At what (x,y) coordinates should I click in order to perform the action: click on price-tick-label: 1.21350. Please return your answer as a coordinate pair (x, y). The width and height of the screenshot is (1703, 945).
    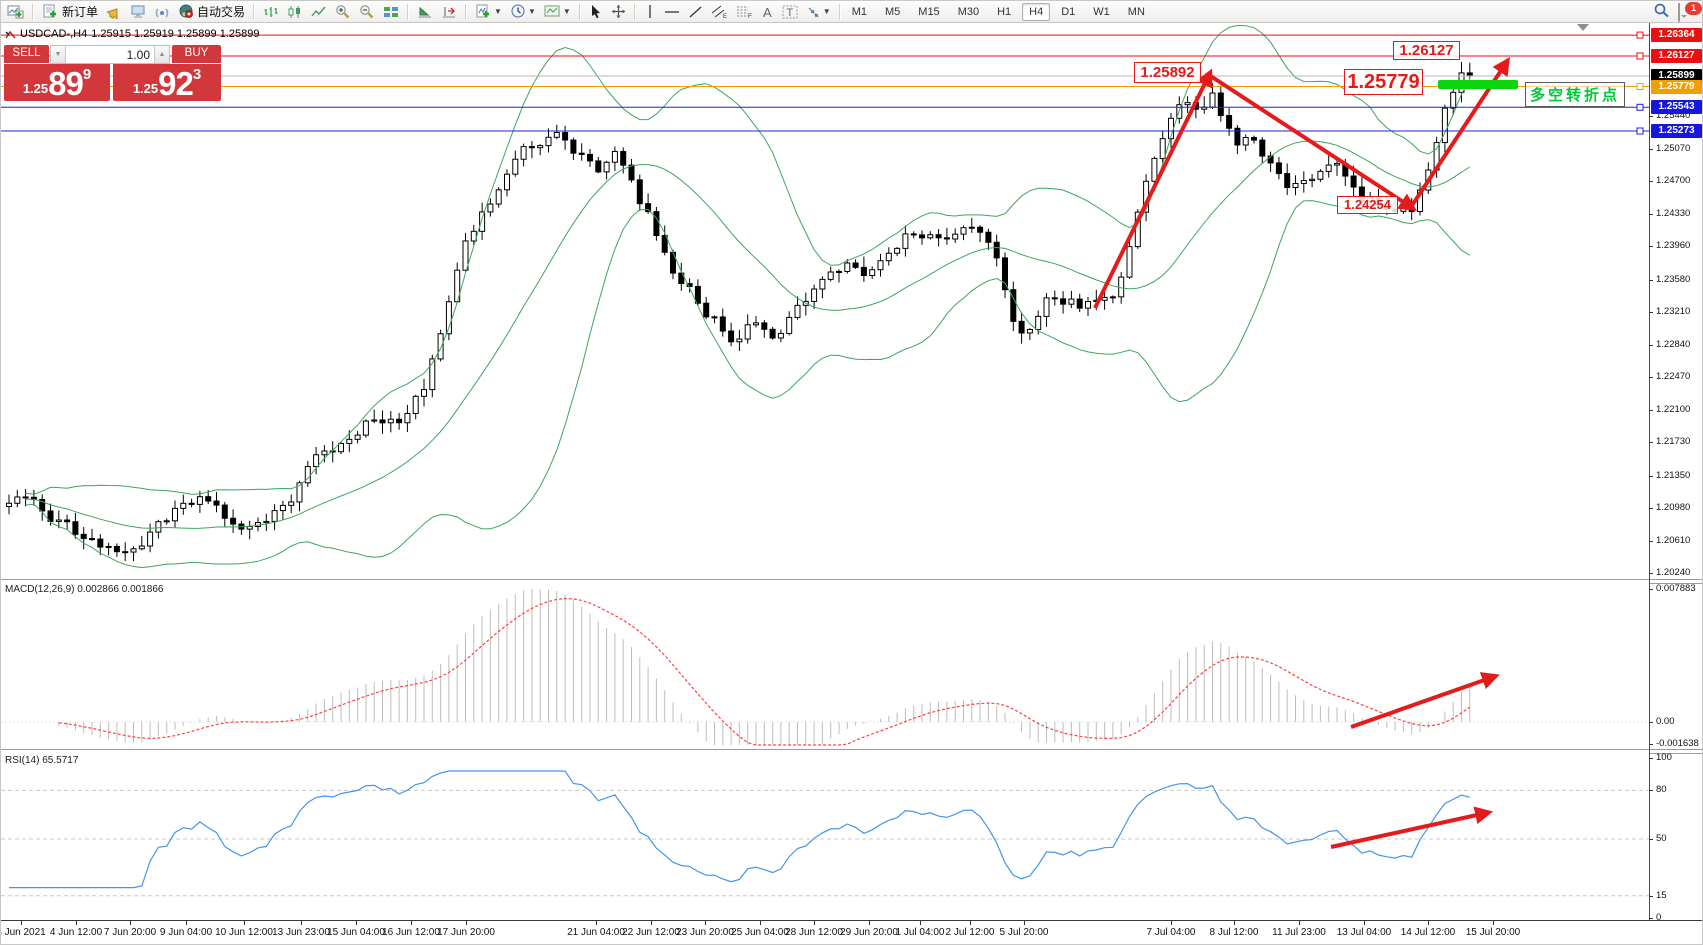
    Looking at the image, I should click on (1673, 475).